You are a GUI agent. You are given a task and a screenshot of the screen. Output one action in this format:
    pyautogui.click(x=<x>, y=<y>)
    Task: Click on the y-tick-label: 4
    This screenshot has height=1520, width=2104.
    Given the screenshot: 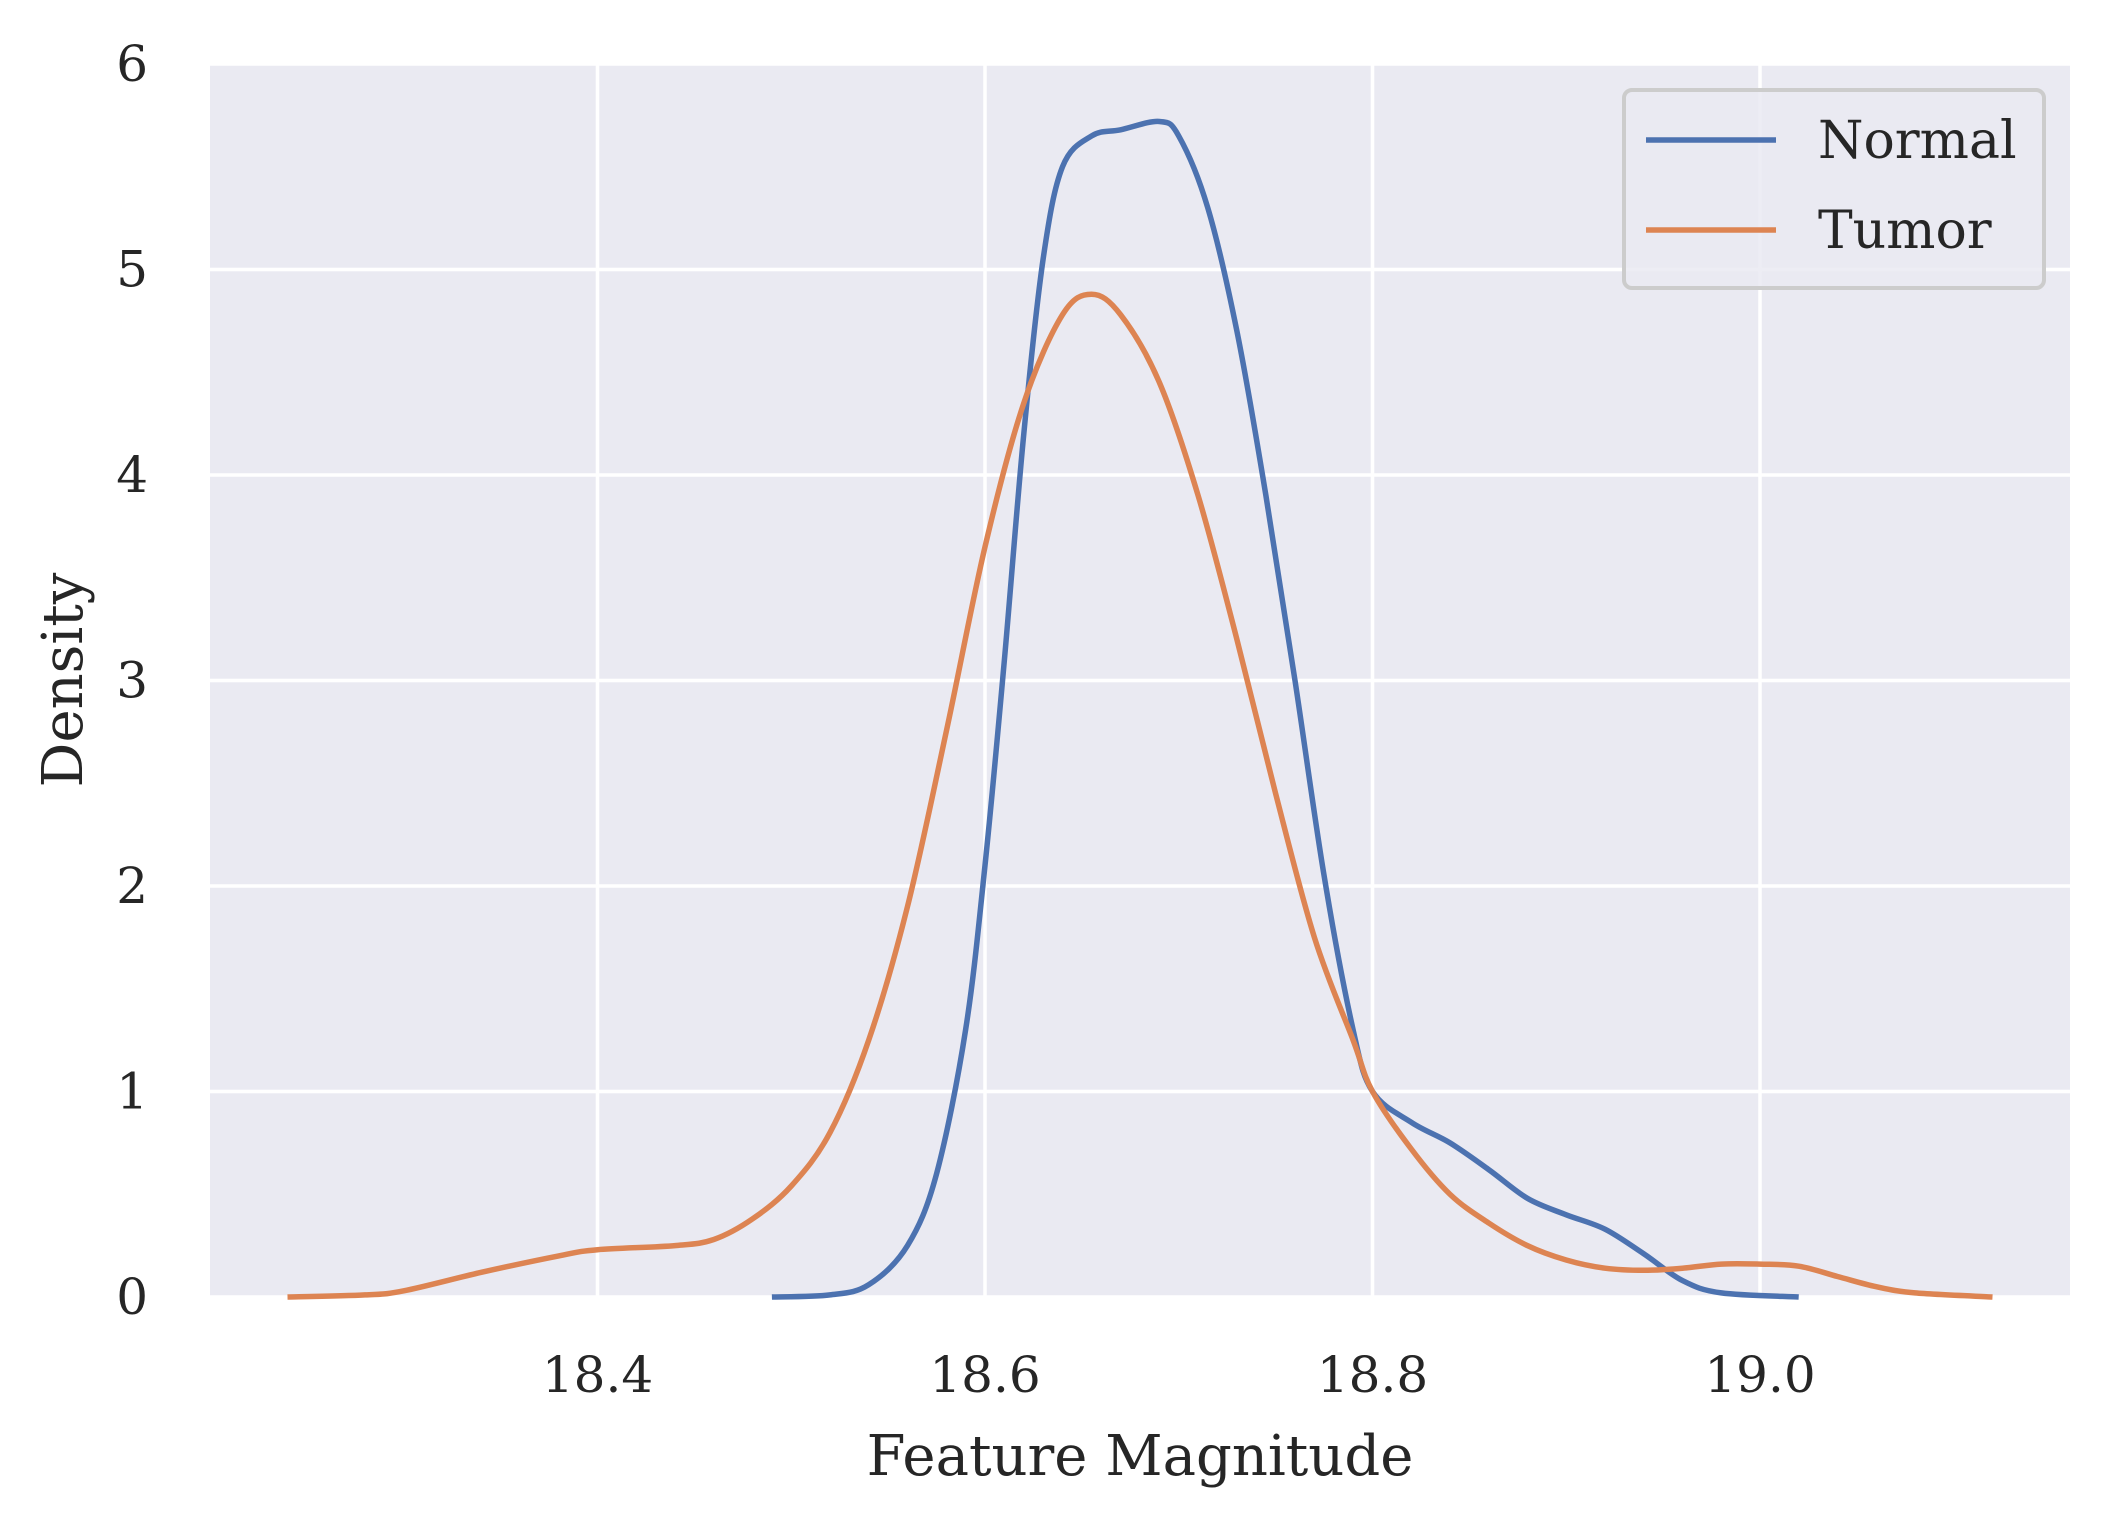 What is the action you would take?
    pyautogui.click(x=132, y=475)
    